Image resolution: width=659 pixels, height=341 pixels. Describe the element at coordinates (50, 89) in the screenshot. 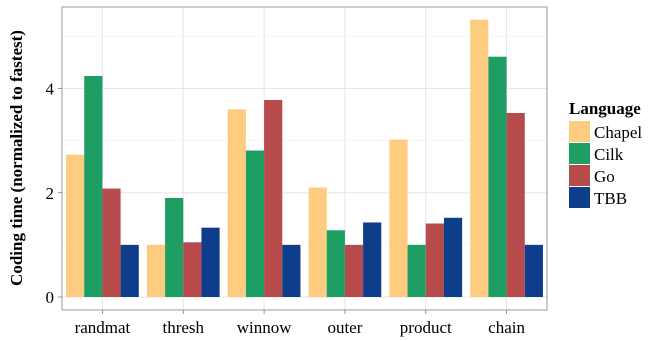

I see `y-tick-label: 4` at that location.